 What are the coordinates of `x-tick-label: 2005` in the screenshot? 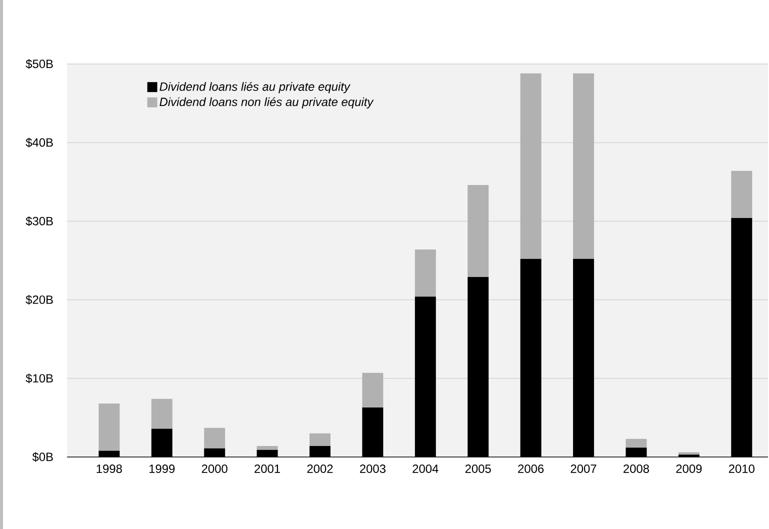 It's located at (478, 468).